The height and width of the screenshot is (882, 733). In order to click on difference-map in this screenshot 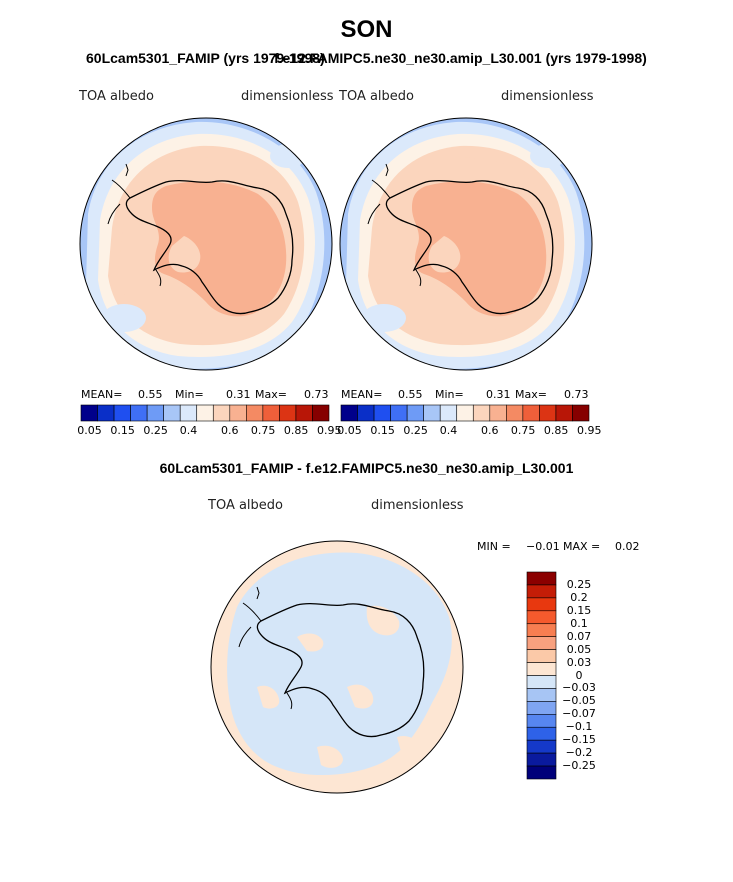, I will do `click(337, 667)`.